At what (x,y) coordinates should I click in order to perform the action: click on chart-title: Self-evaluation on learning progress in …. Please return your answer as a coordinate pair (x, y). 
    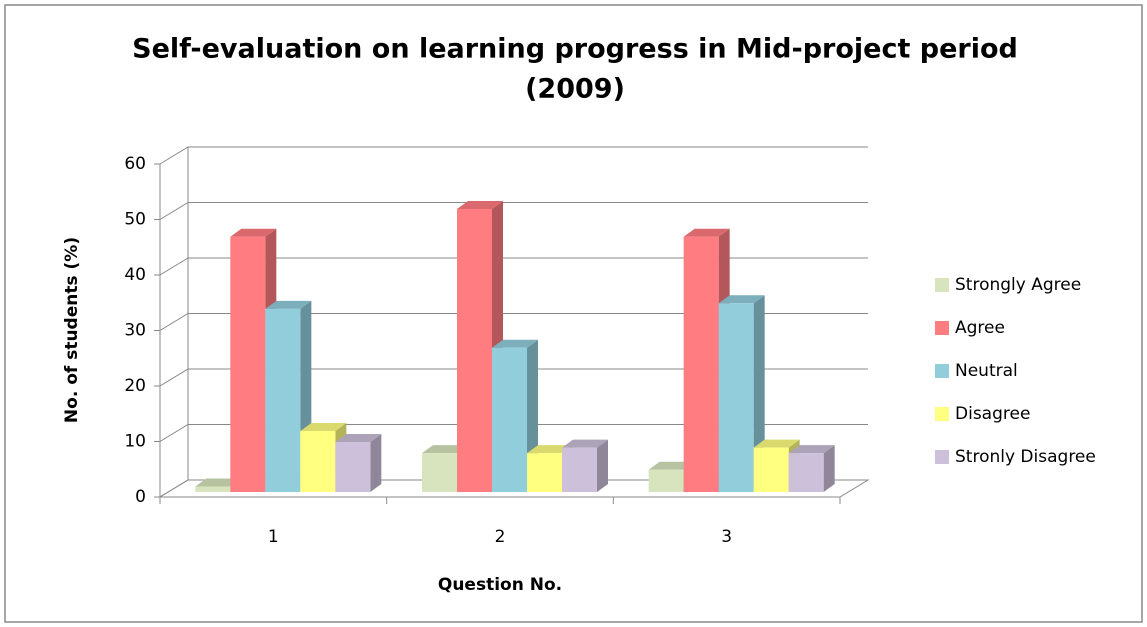
    Looking at the image, I should click on (575, 49).